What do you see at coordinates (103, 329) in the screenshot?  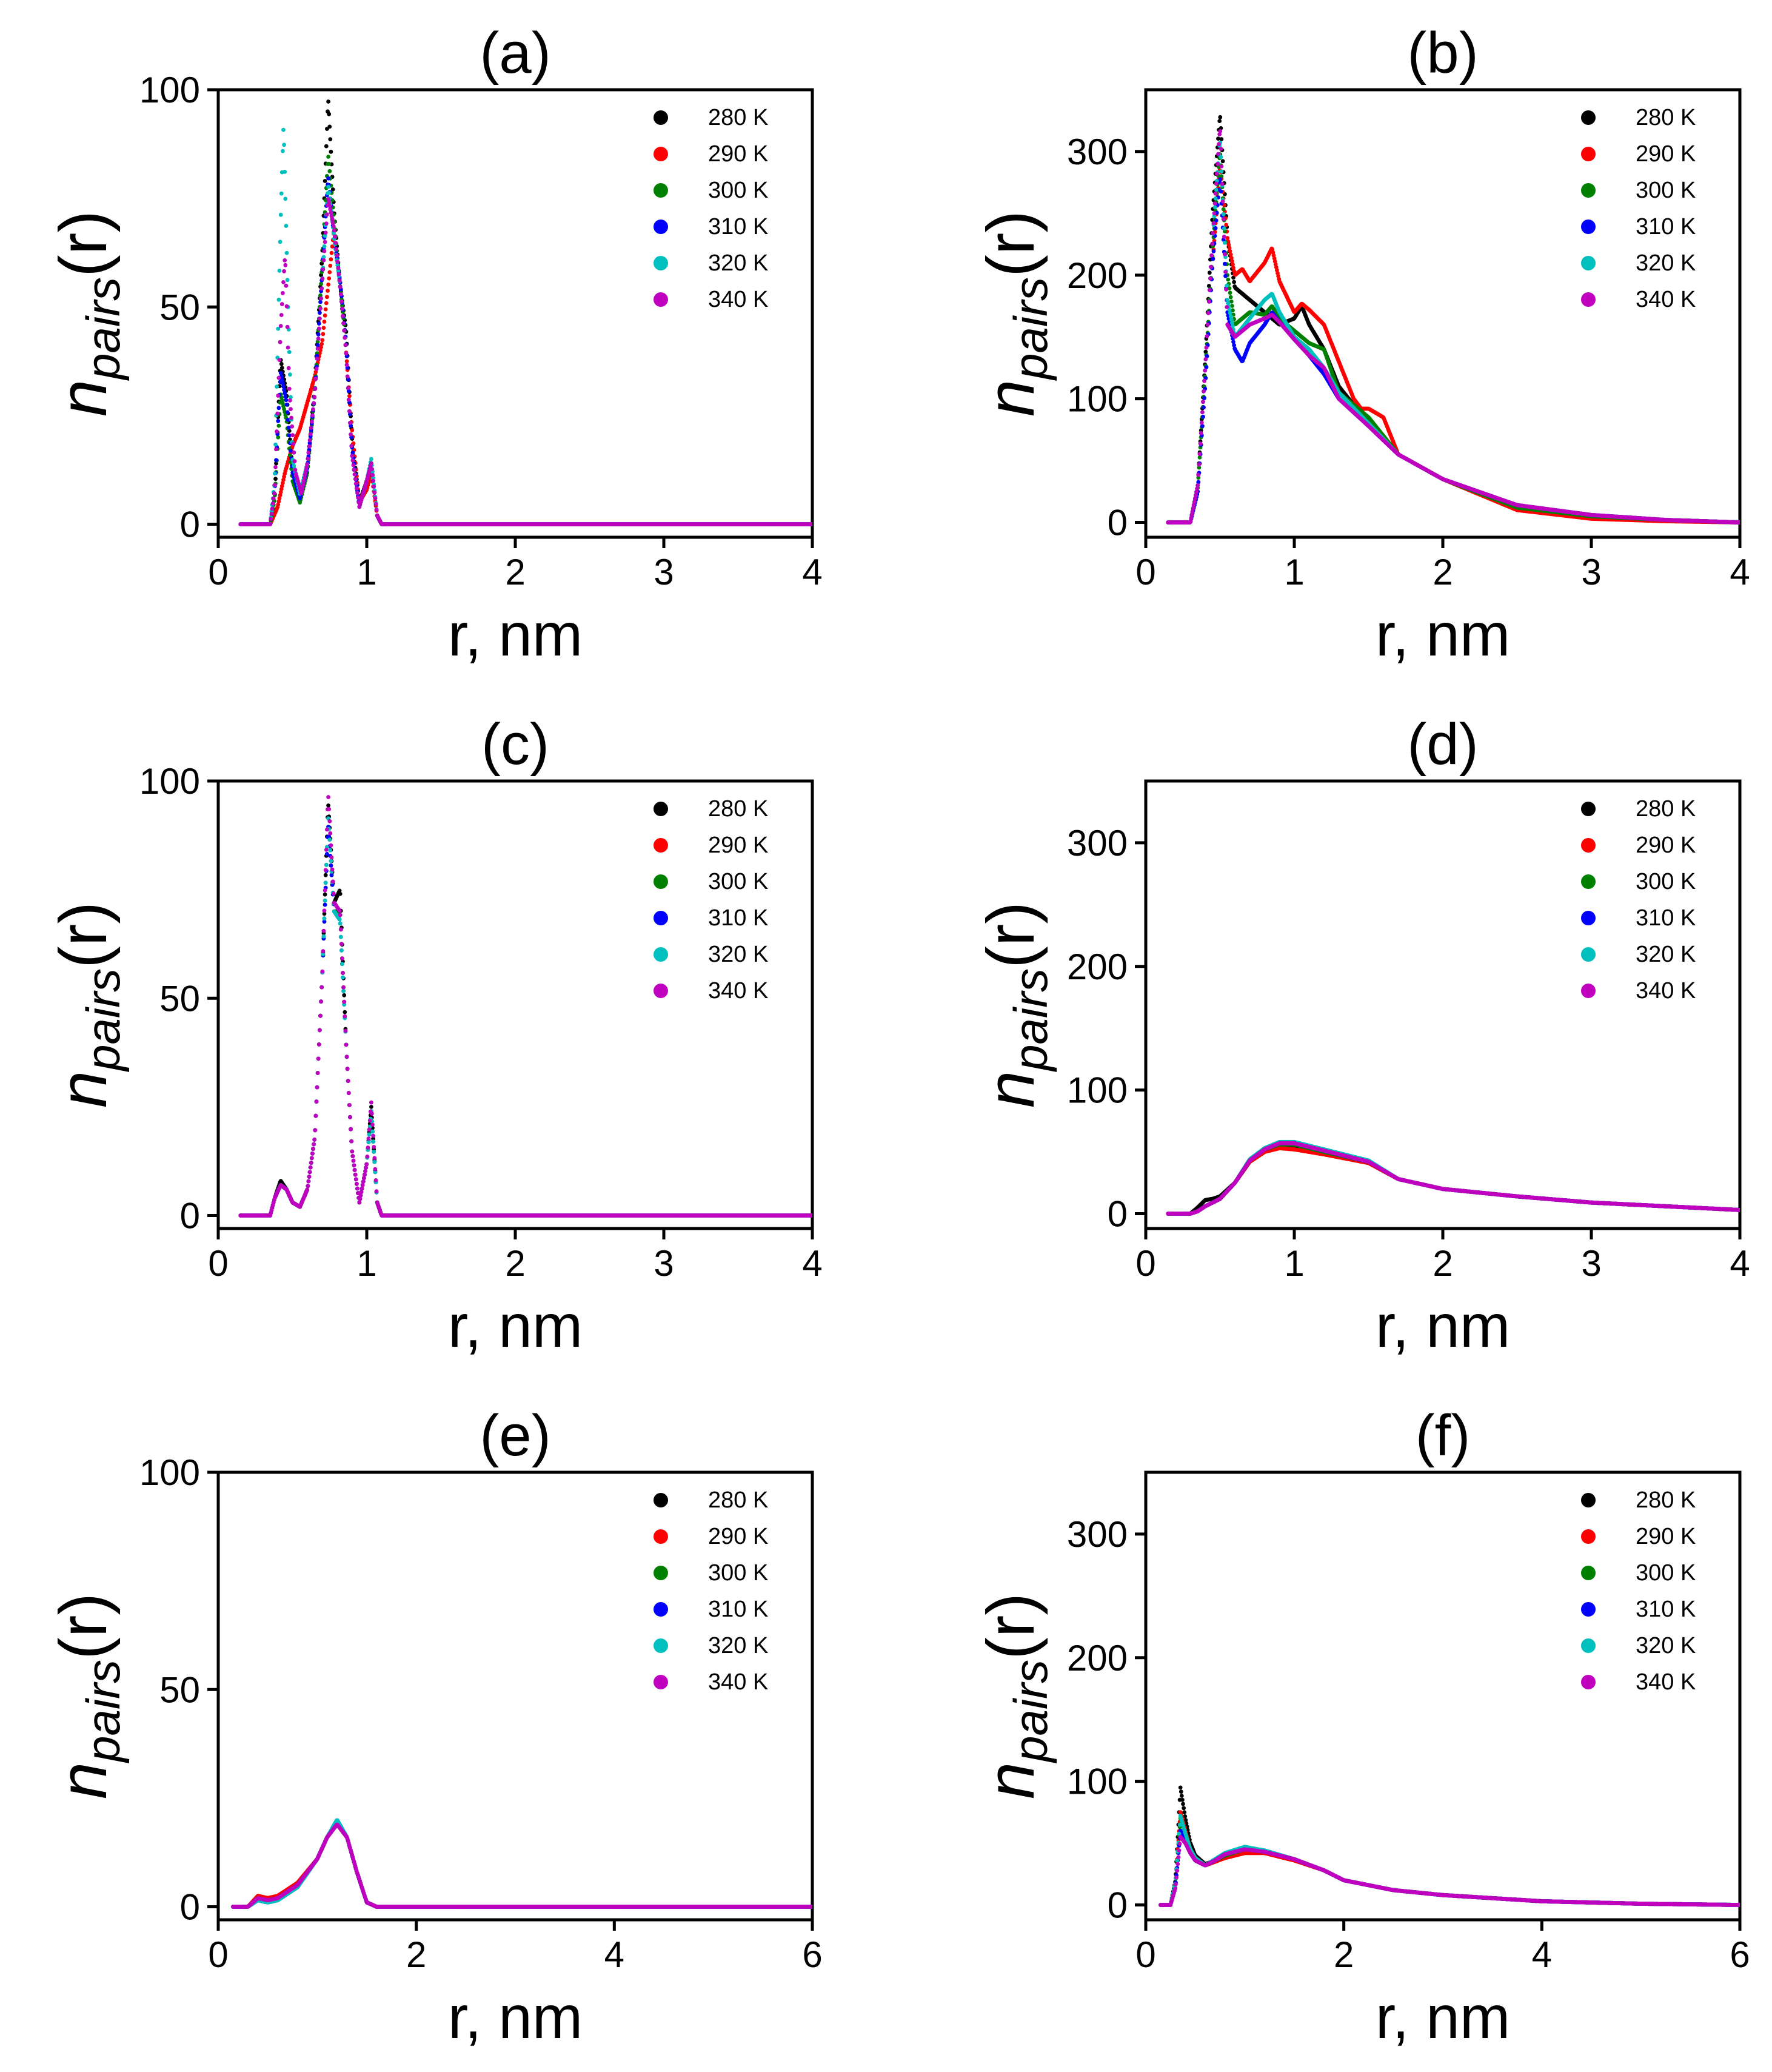 I see `y-axis-label-subscript: pairs` at bounding box center [103, 329].